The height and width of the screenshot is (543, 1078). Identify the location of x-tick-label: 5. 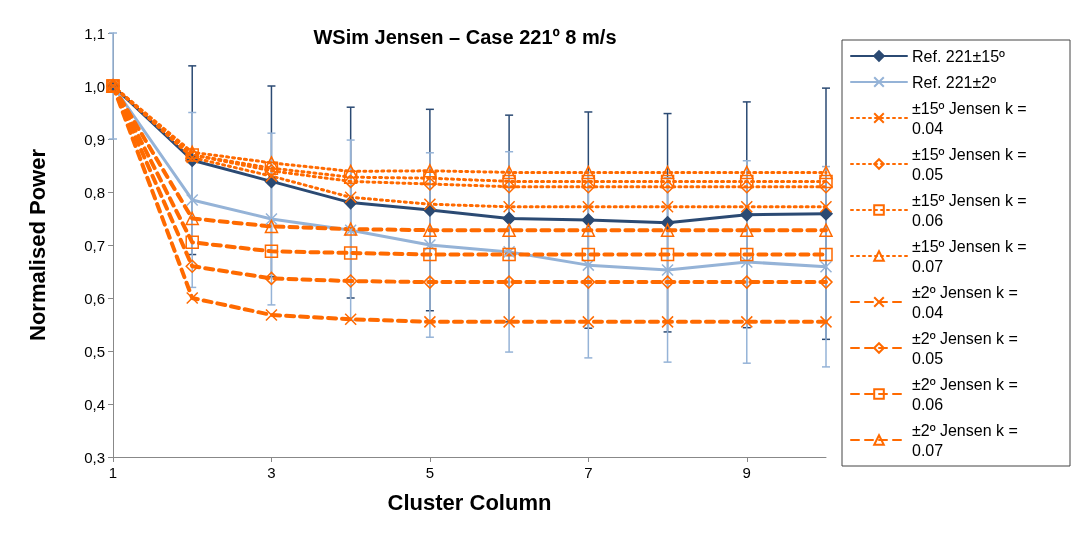
(430, 472).